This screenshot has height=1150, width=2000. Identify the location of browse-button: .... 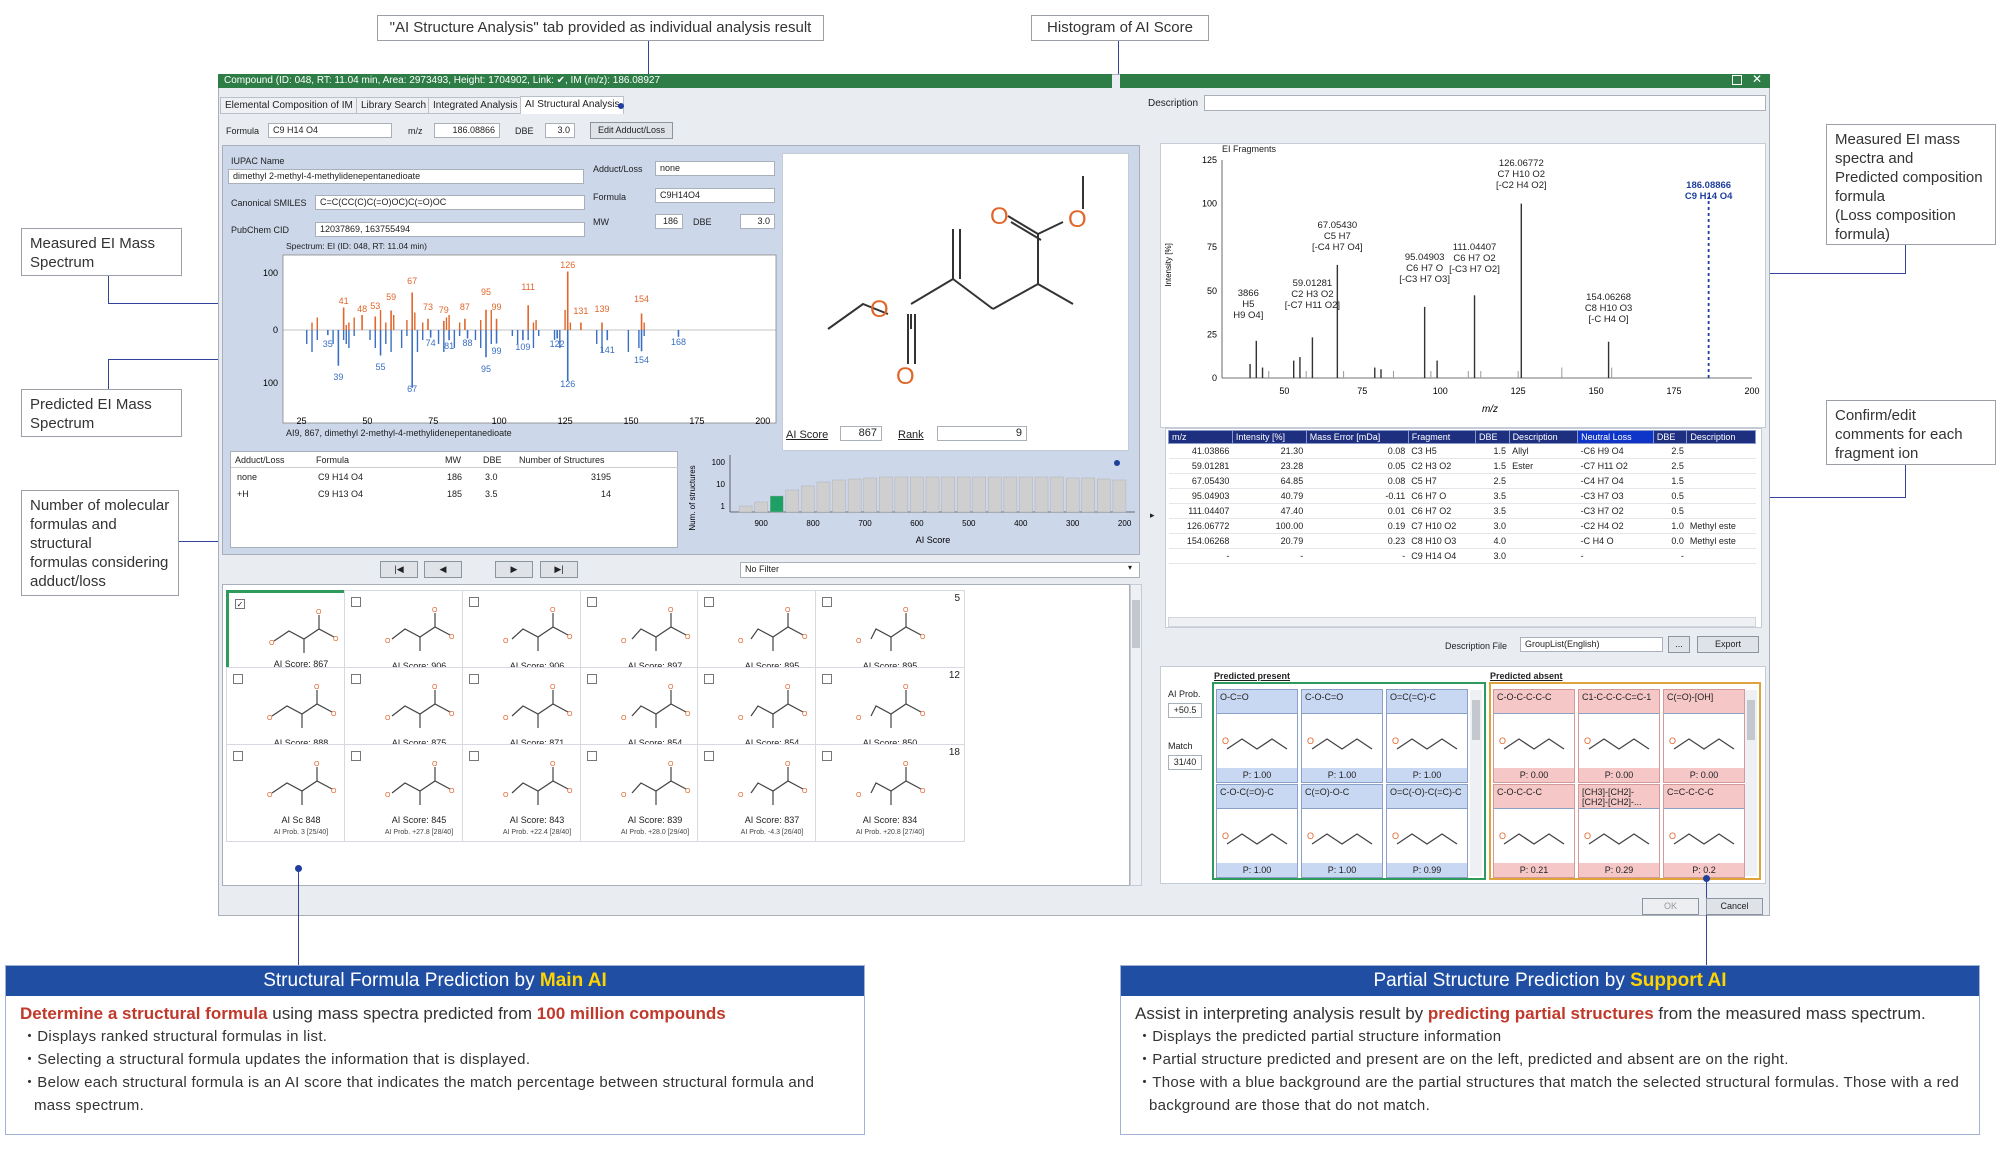
(1679, 644).